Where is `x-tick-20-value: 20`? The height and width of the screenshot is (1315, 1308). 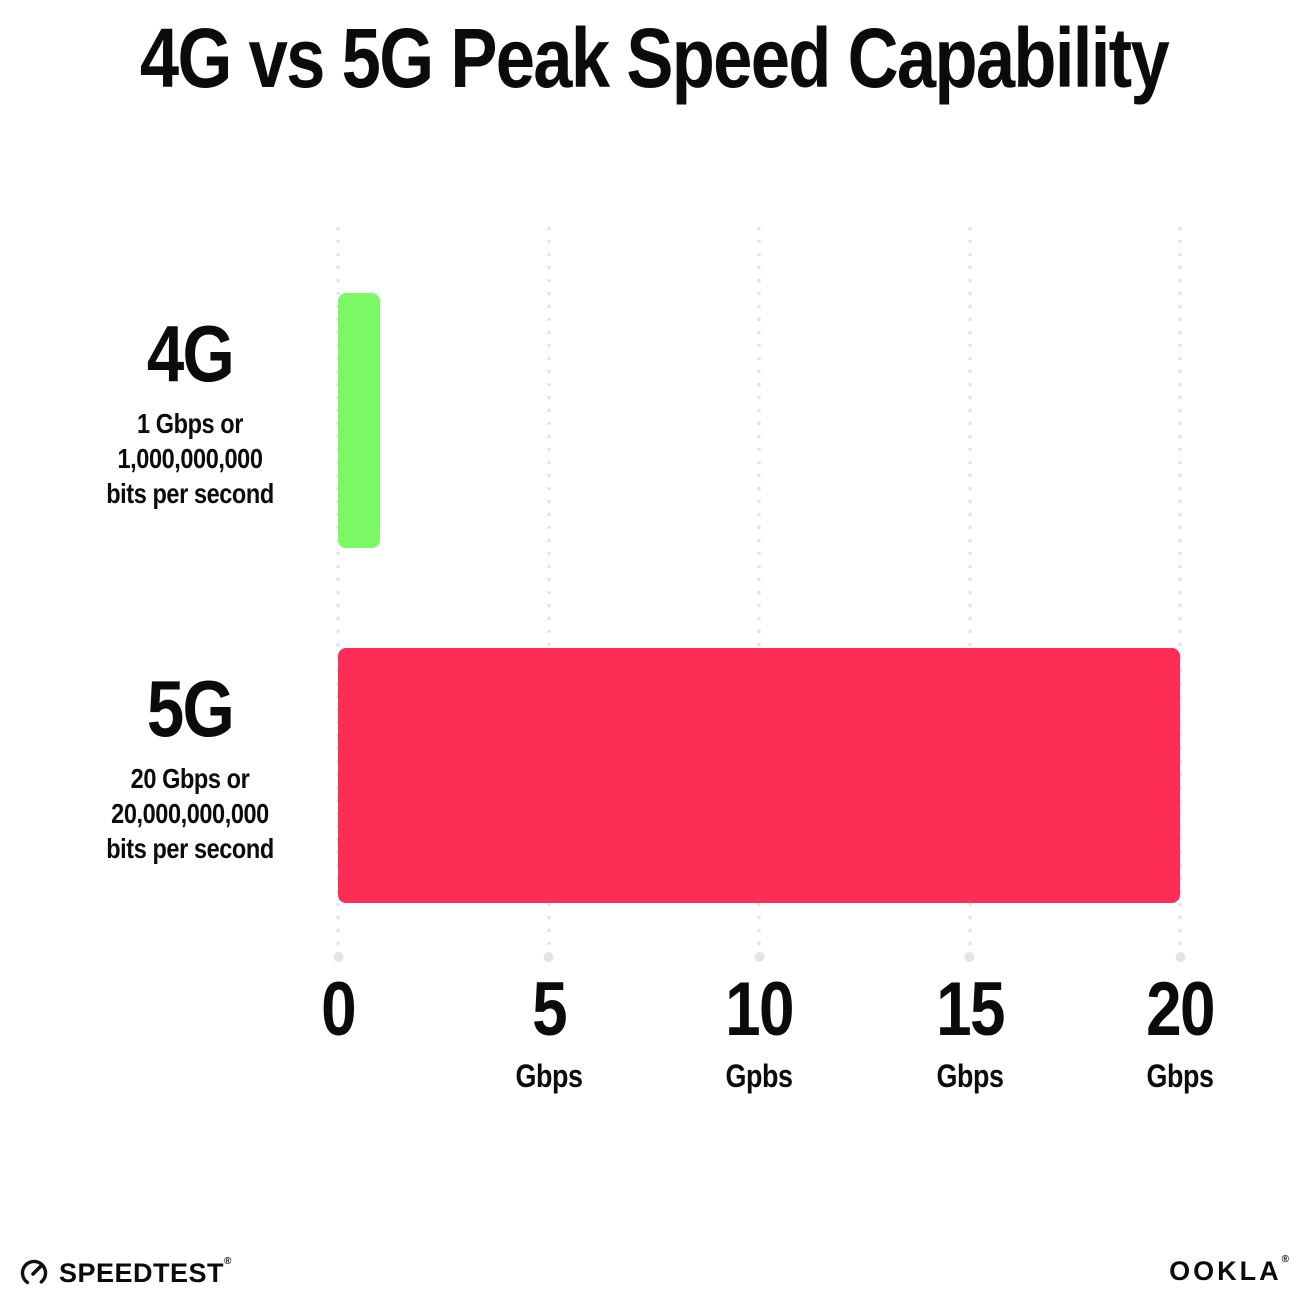 x-tick-20-value: 20 is located at coordinates (1180, 1009).